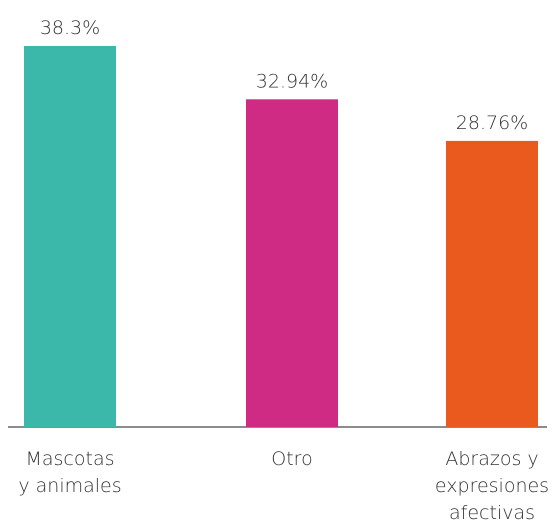 Image resolution: width=555 pixels, height=524 pixels. Describe the element at coordinates (70, 28) in the screenshot. I see `data-label-1: 38.3%` at that location.